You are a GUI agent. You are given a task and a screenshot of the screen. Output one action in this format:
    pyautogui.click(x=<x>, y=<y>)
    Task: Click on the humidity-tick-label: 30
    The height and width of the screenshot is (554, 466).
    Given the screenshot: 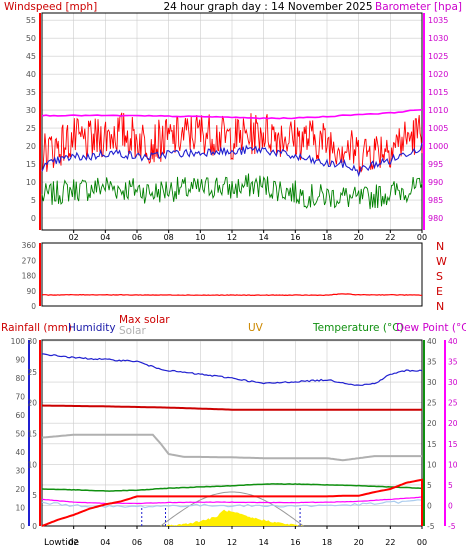 What is the action you would take?
    pyautogui.click(x=20, y=471)
    